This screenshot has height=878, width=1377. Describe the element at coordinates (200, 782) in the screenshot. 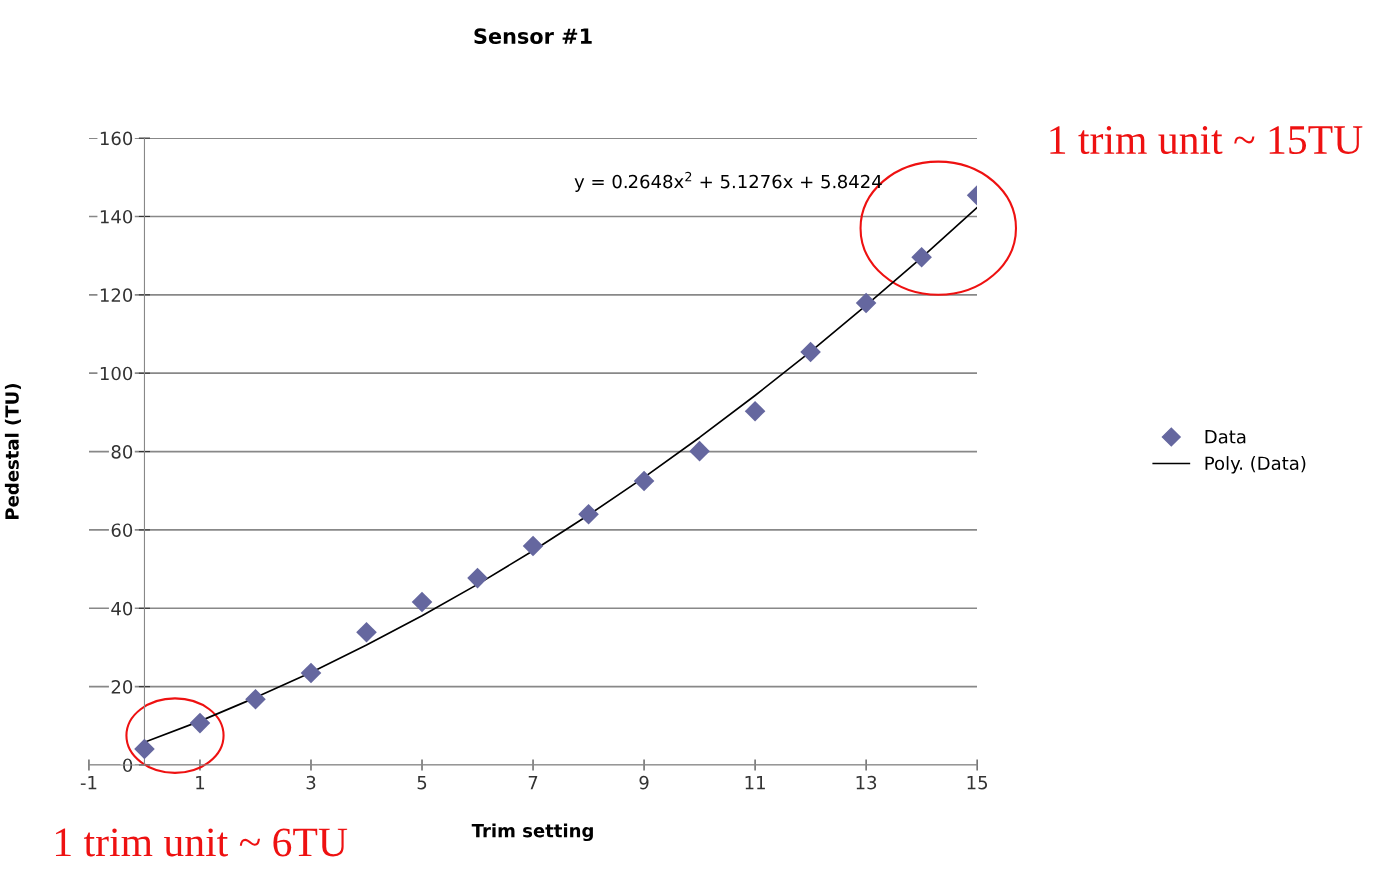

I see `x-tick-label: 1` at that location.